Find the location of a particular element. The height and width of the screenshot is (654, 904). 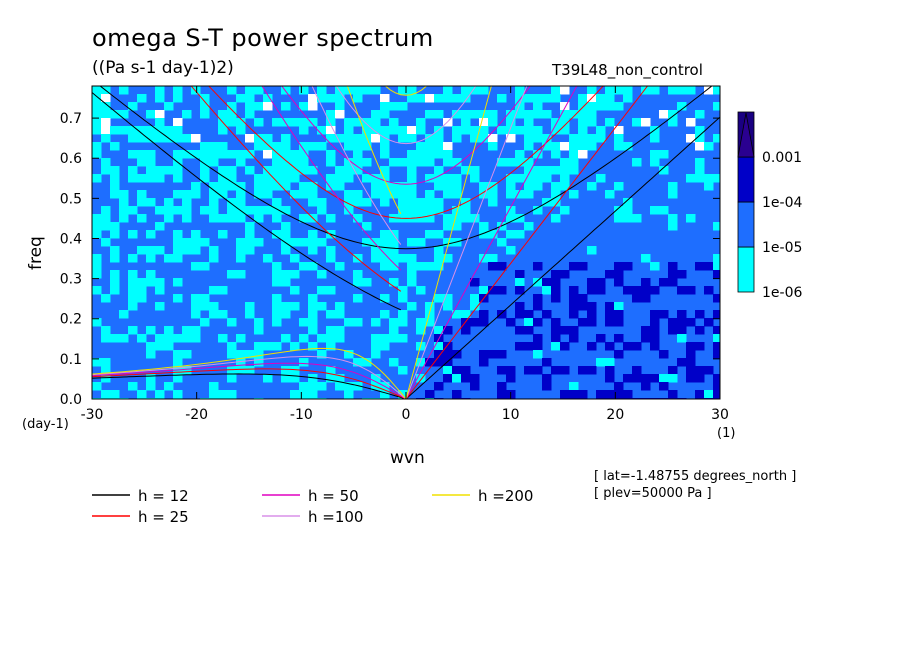

chart-units: ((Pa s-1 day-1)2) is located at coordinates (163, 68).